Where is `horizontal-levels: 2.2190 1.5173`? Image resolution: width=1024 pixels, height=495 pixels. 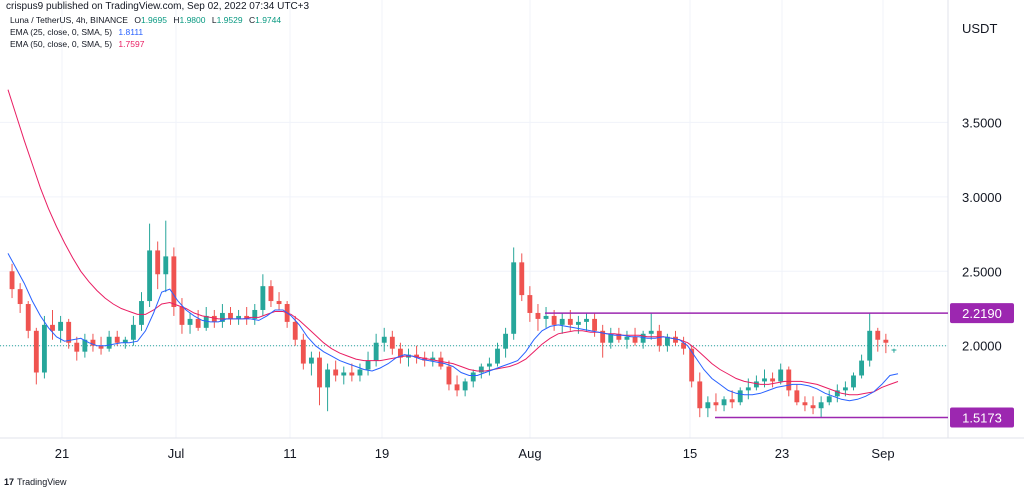 horizontal-levels: 2.2190 1.5173 is located at coordinates (779, 365).